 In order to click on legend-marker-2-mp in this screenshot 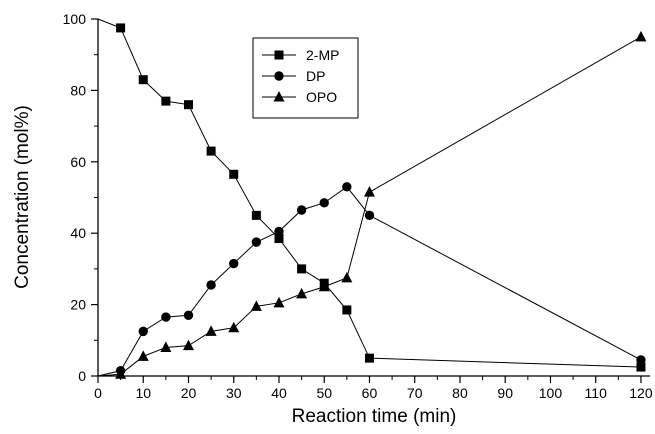, I will do `click(279, 55)`.